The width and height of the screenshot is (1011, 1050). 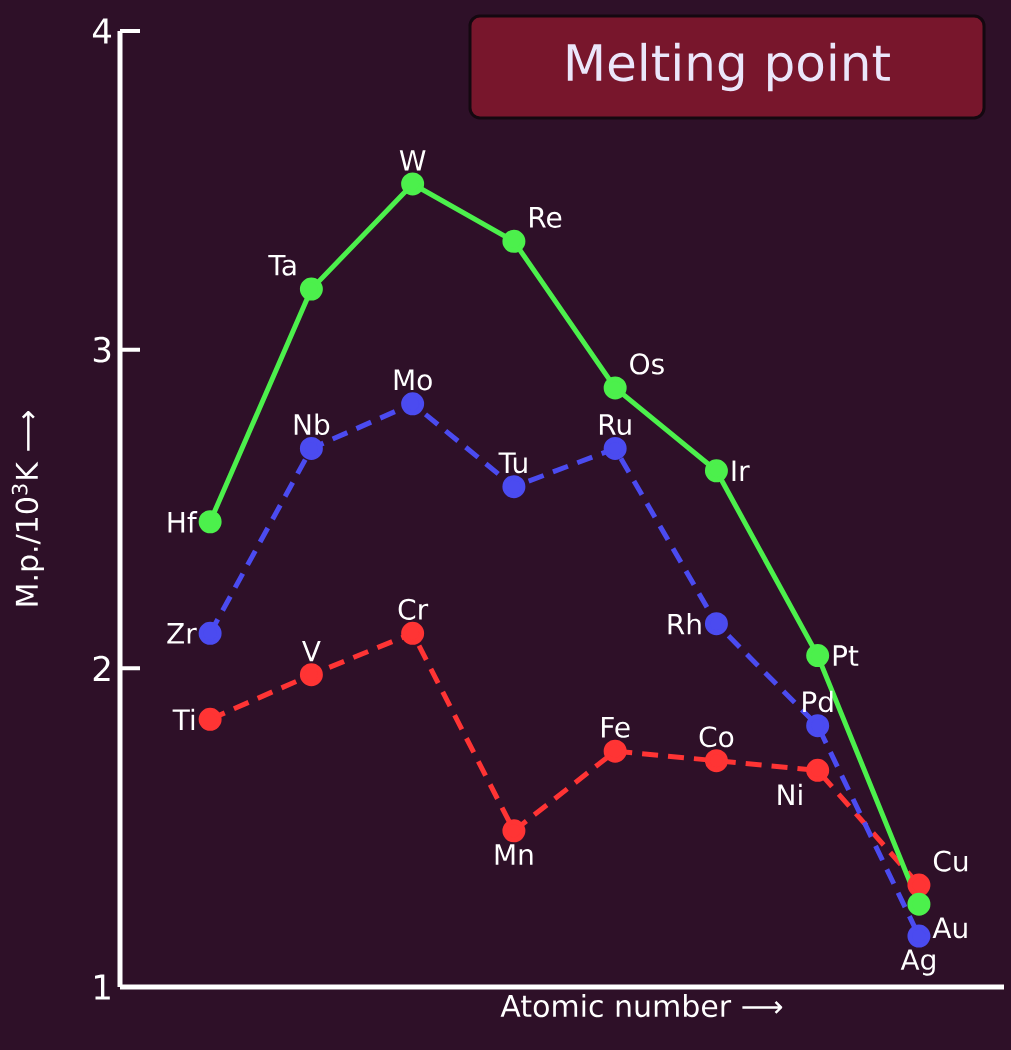 What do you see at coordinates (102, 349) in the screenshot?
I see `y-tick-label: 3` at bounding box center [102, 349].